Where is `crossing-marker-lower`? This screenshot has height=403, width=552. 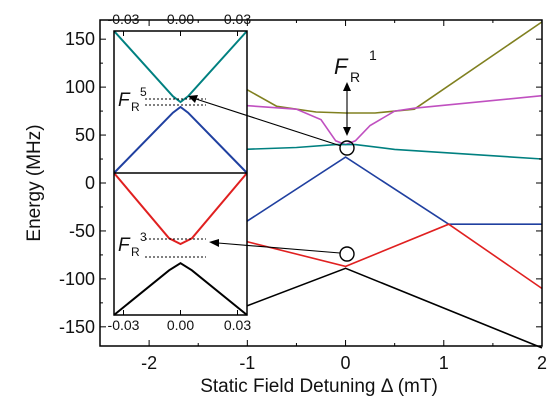
crossing-marker-lower is located at coordinates (347, 254).